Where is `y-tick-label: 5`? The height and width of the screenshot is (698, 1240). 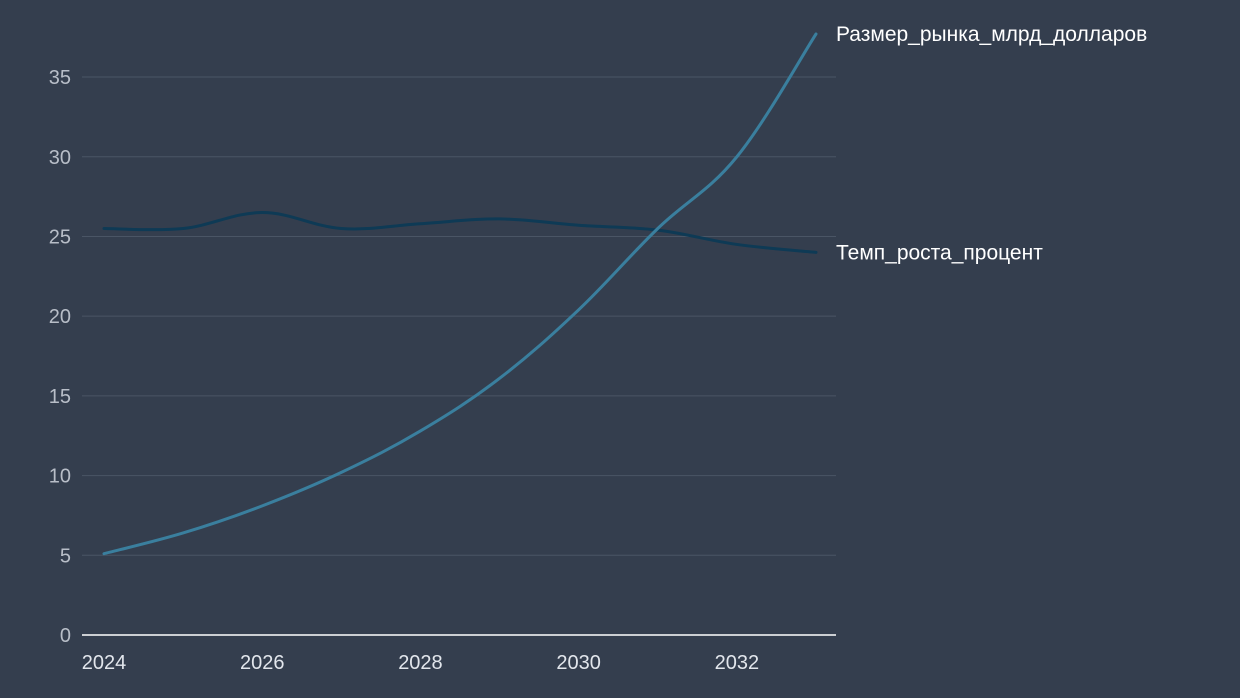 y-tick-label: 5 is located at coordinates (65, 556).